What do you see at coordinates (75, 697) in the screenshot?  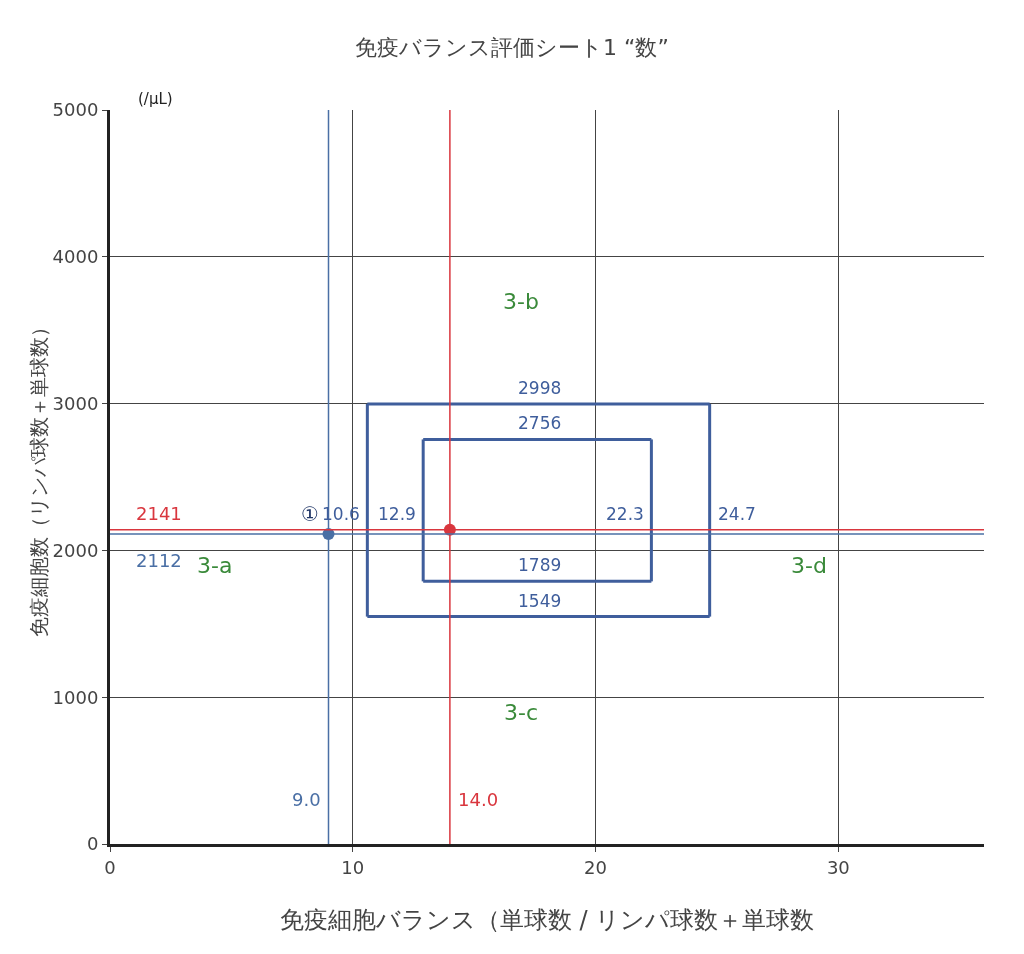 I see `y-tick-label: 1000` at bounding box center [75, 697].